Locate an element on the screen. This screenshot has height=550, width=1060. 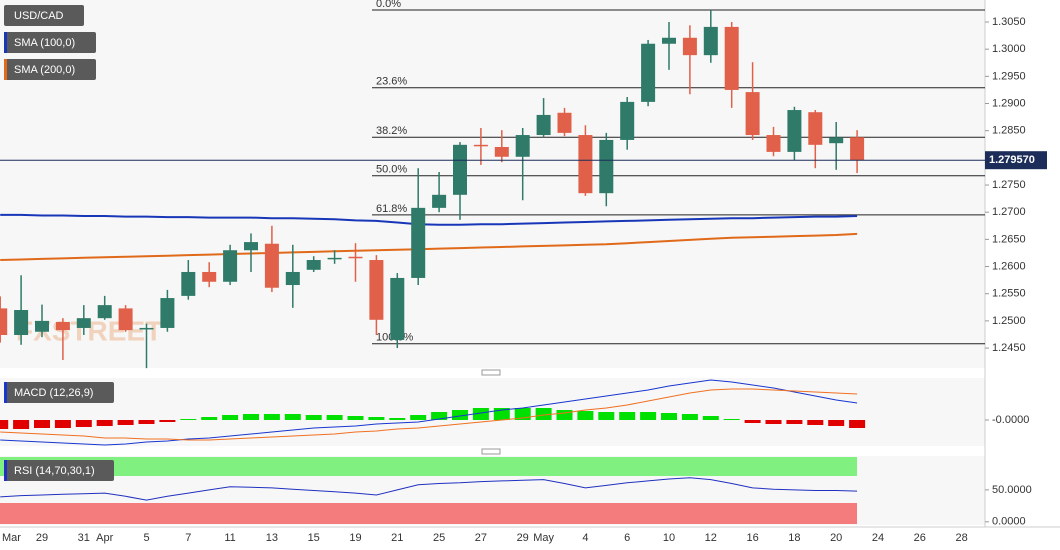
x-tick-label: 28 is located at coordinates (961, 538).